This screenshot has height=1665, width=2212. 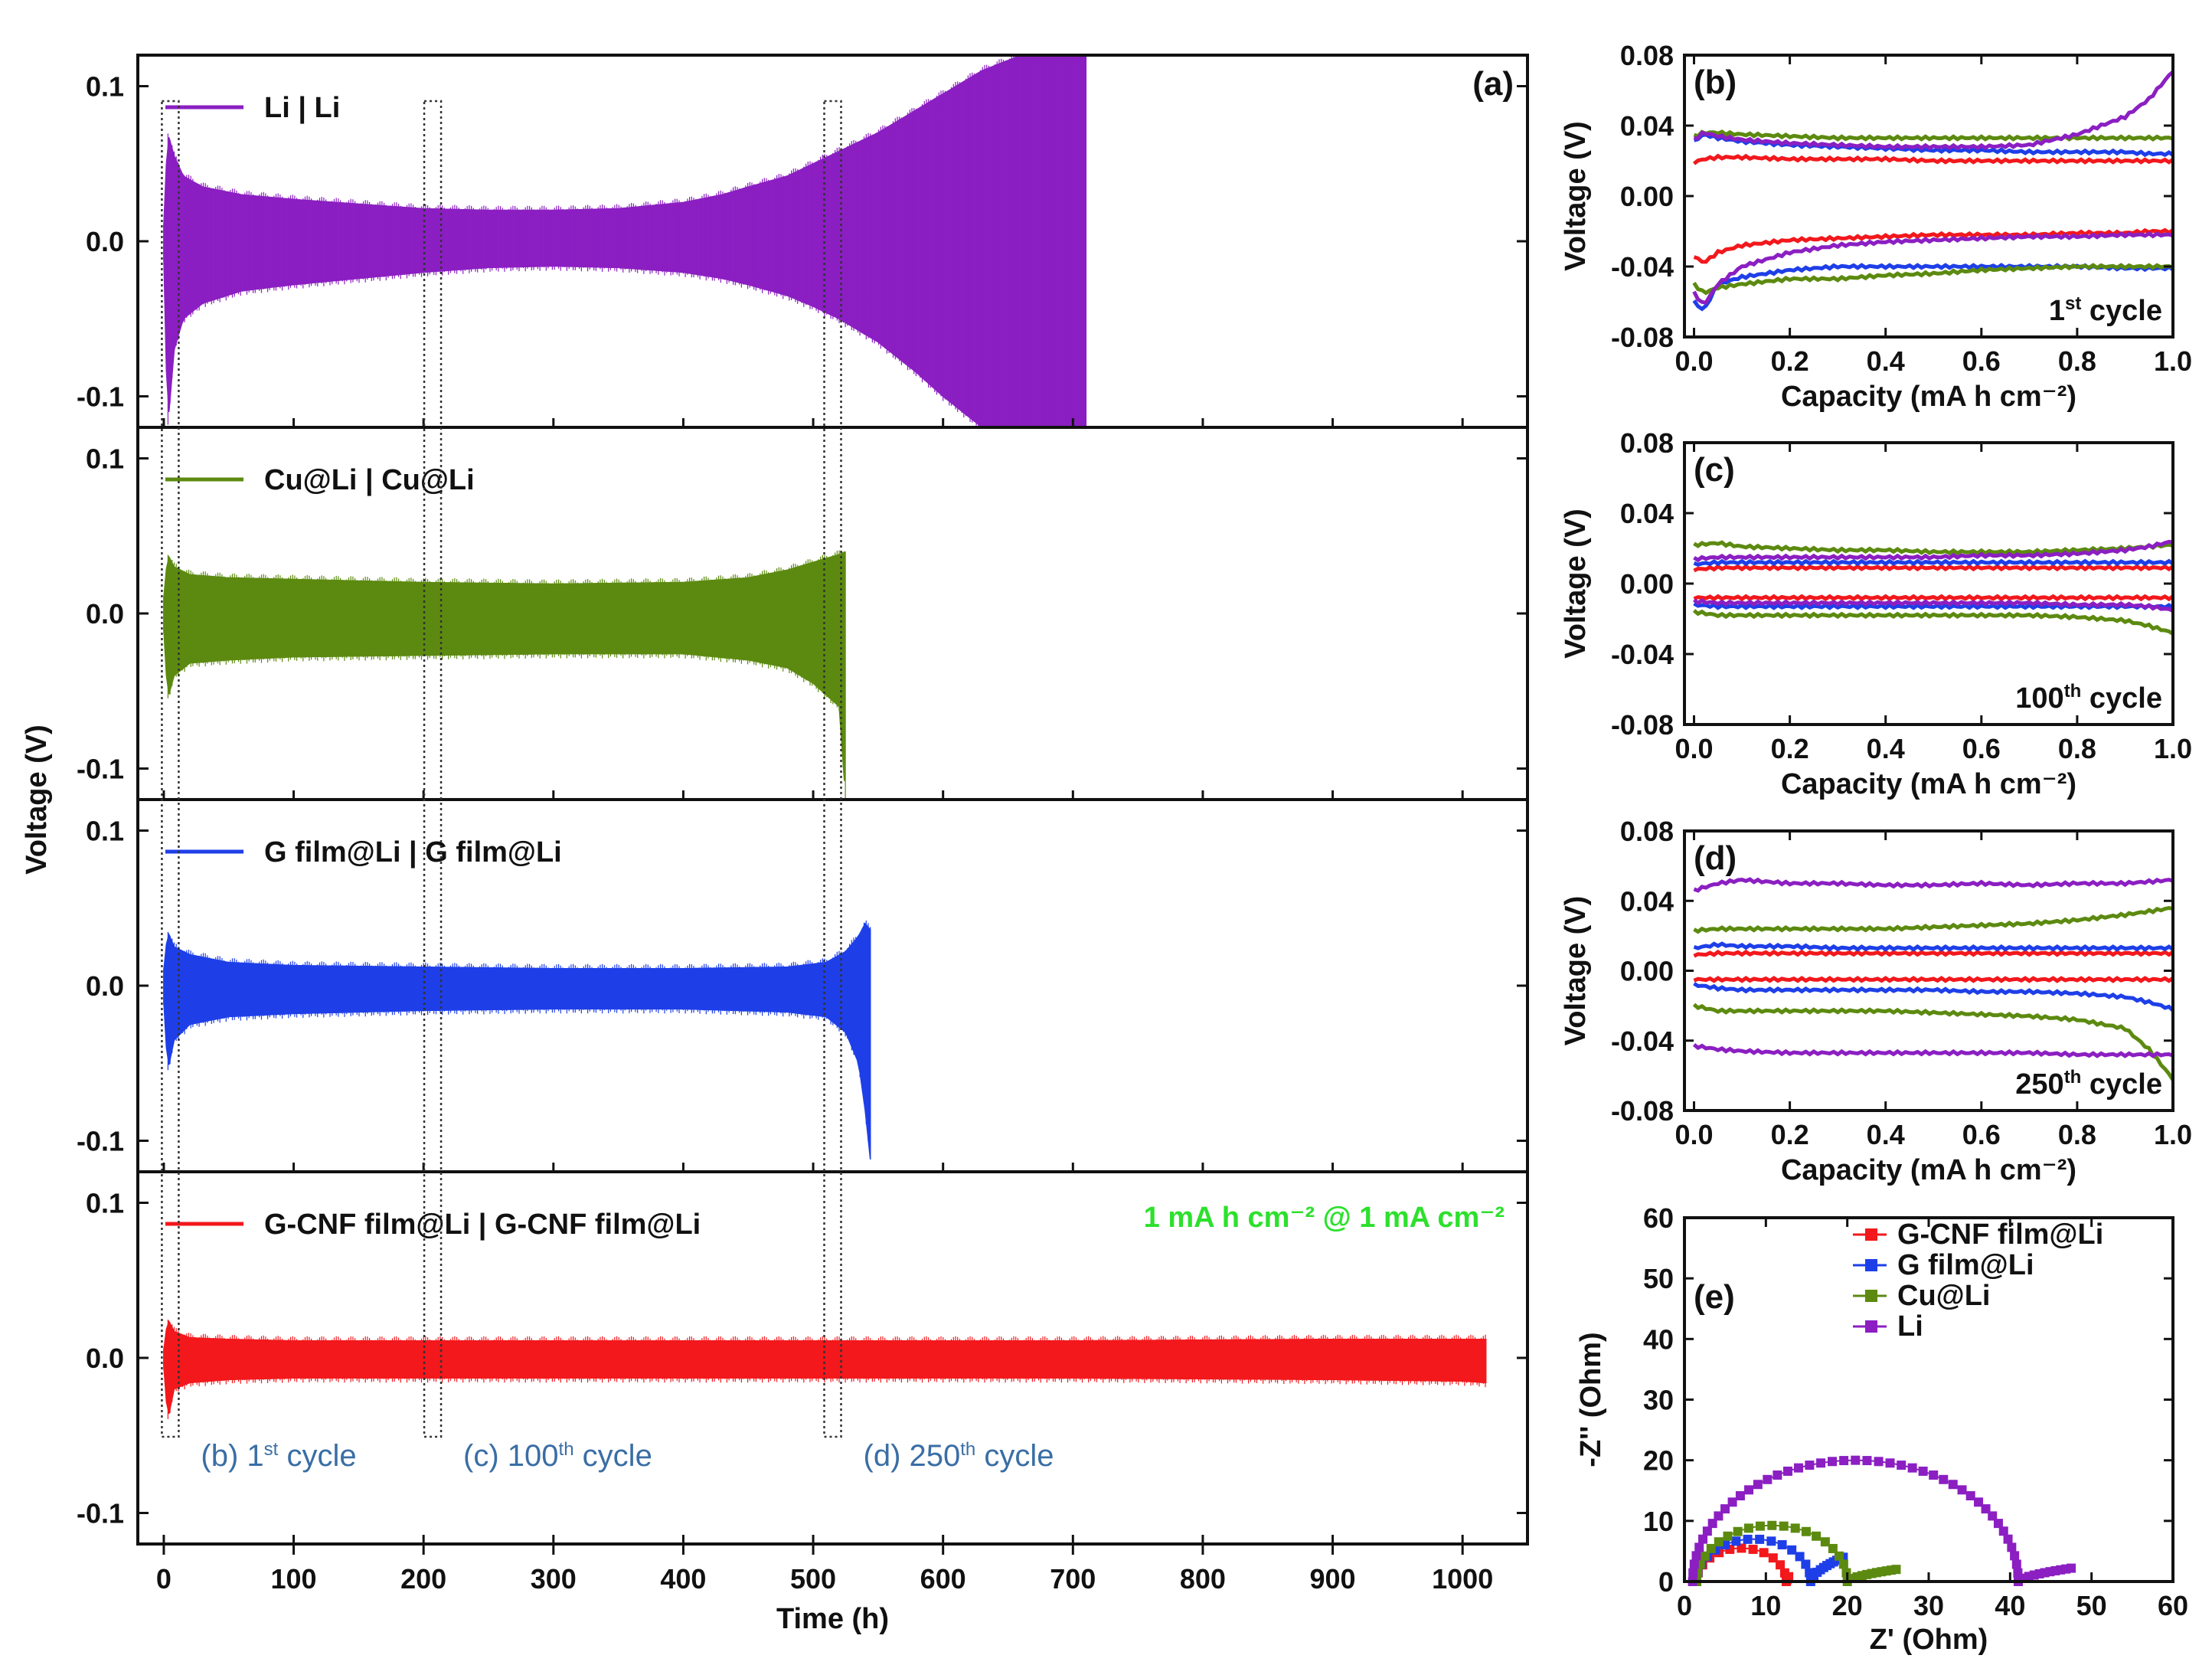 I want to click on y-tick-label: 40, so click(x=1658, y=1339).